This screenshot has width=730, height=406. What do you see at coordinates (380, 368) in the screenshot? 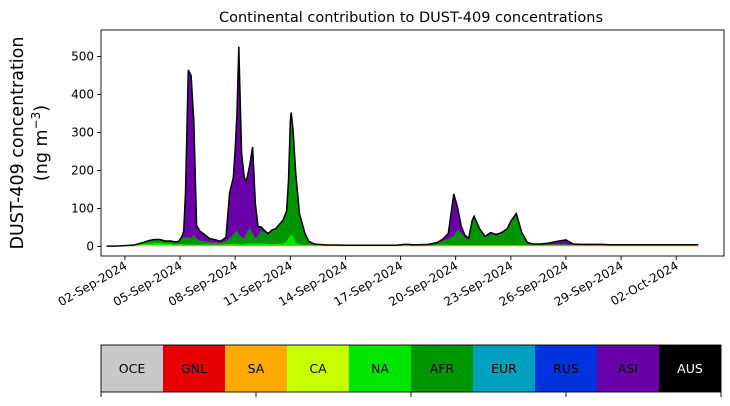
I see `legend-label-na: NA` at bounding box center [380, 368].